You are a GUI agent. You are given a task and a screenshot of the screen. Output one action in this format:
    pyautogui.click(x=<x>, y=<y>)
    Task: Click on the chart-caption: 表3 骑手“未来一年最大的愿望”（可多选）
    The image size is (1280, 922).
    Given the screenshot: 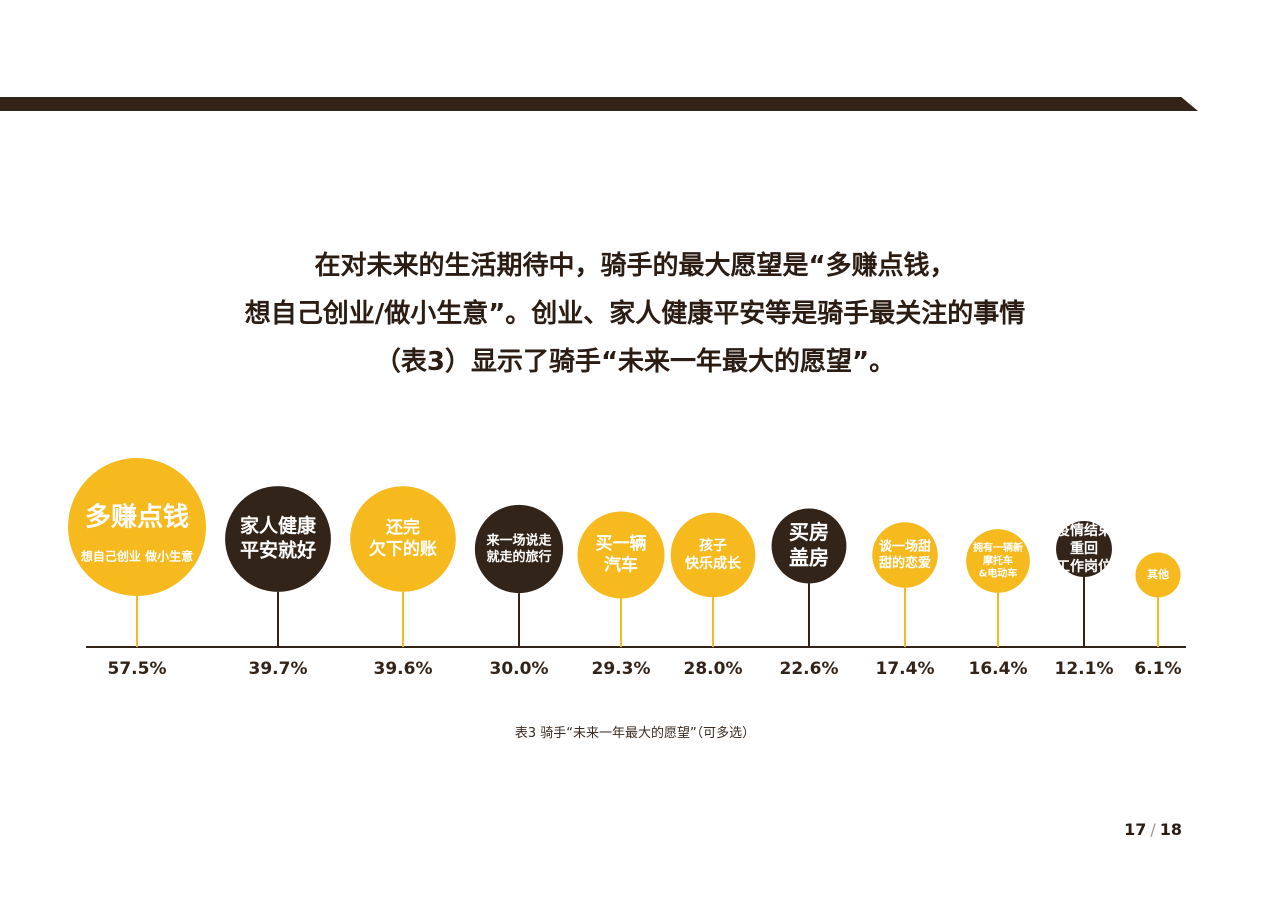 What is the action you would take?
    pyautogui.click(x=635, y=733)
    